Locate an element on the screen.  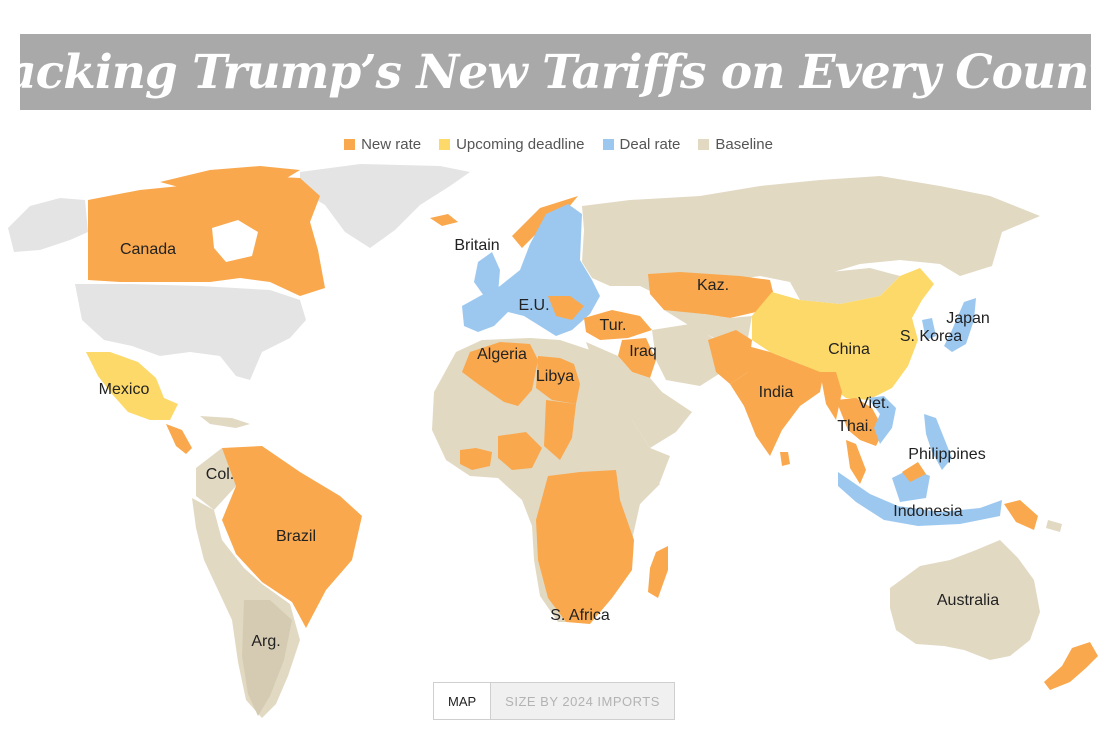
label-tur: Tur. is located at coordinates (613, 325).